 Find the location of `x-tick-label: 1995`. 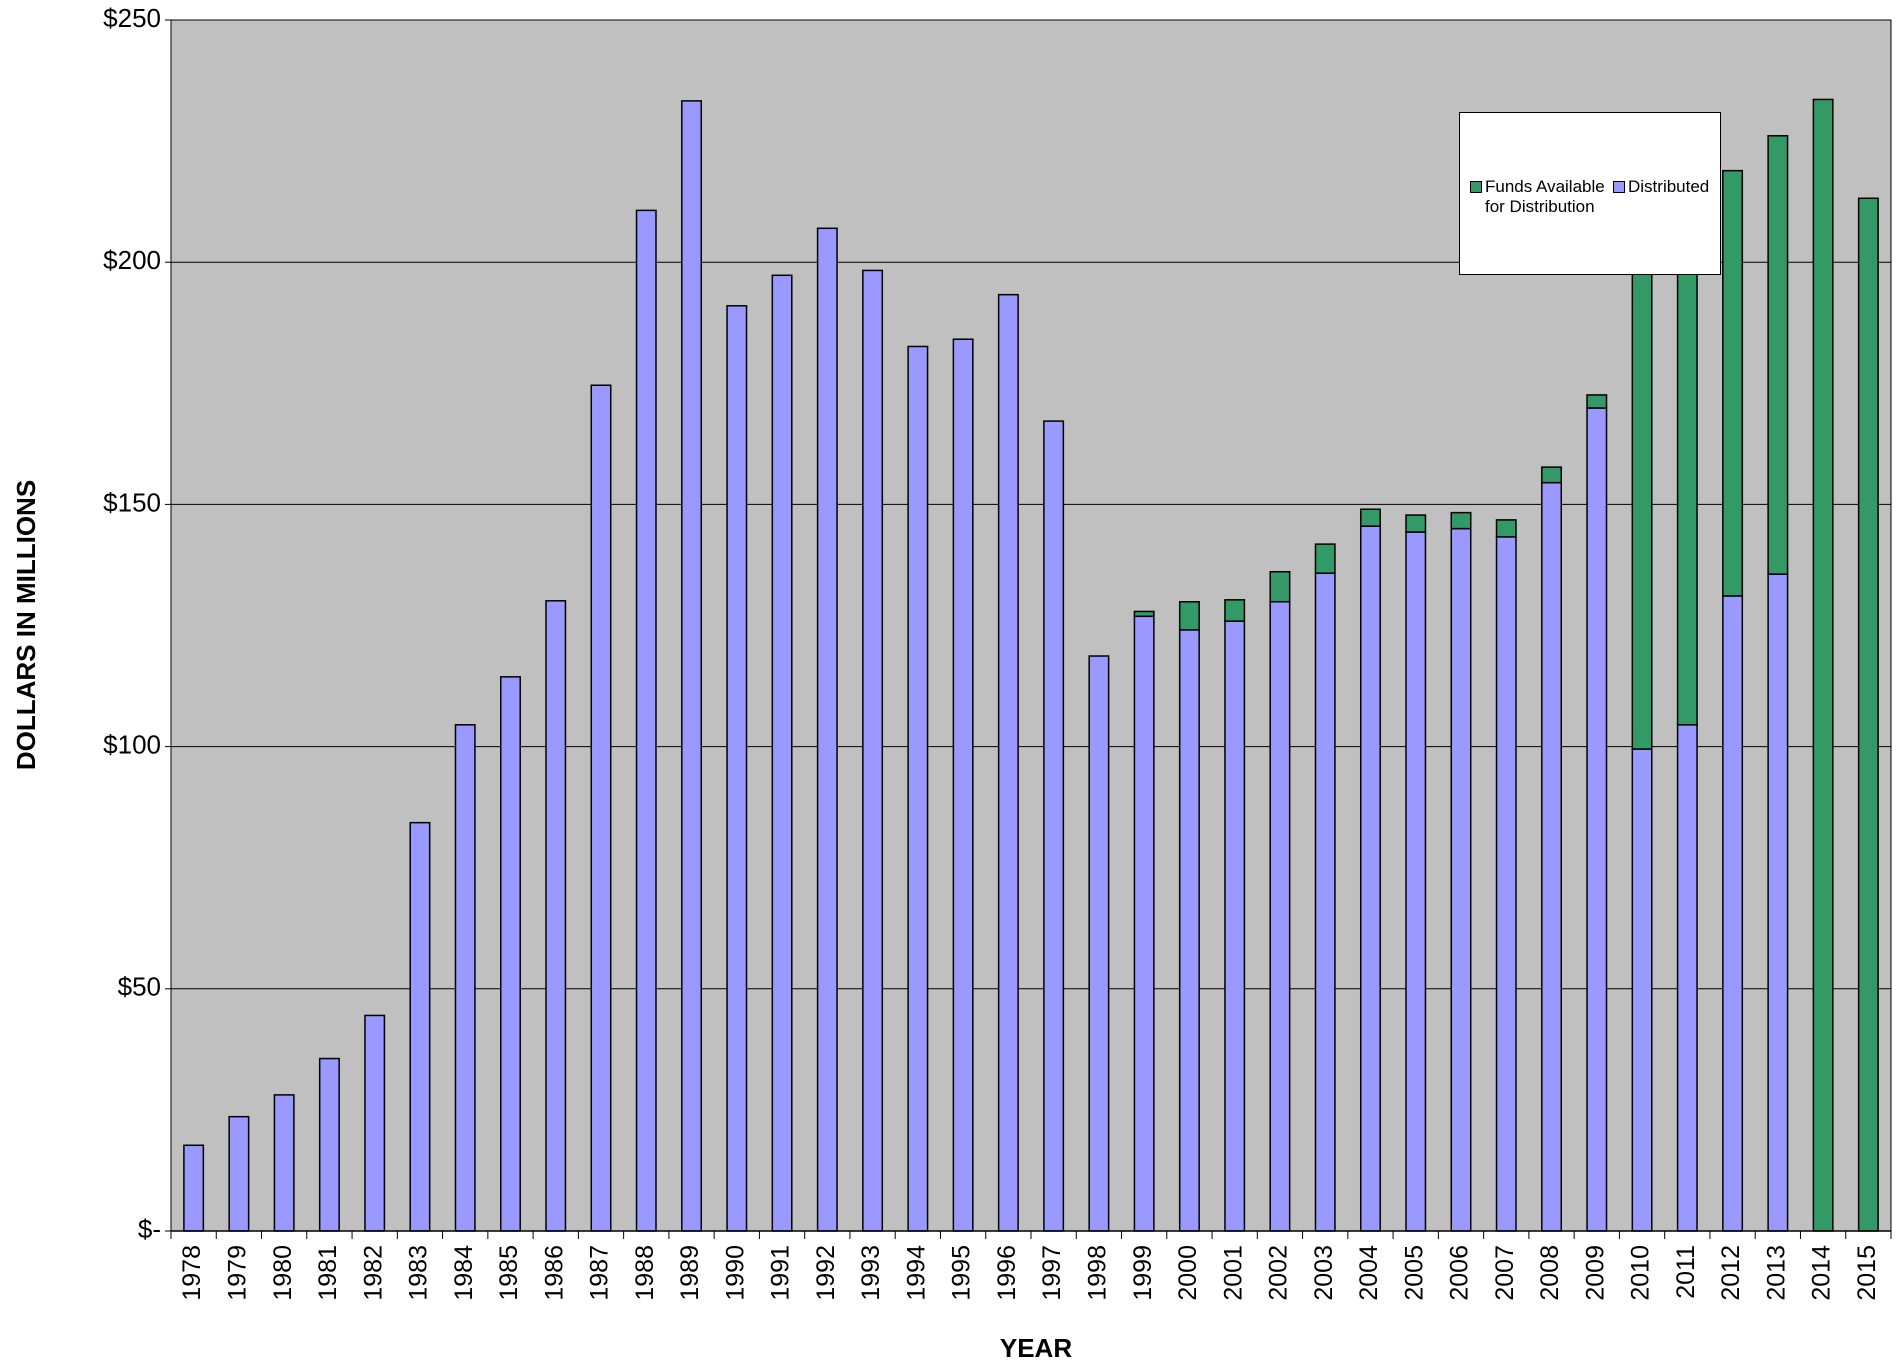

x-tick-label: 1995 is located at coordinates (962, 1273).